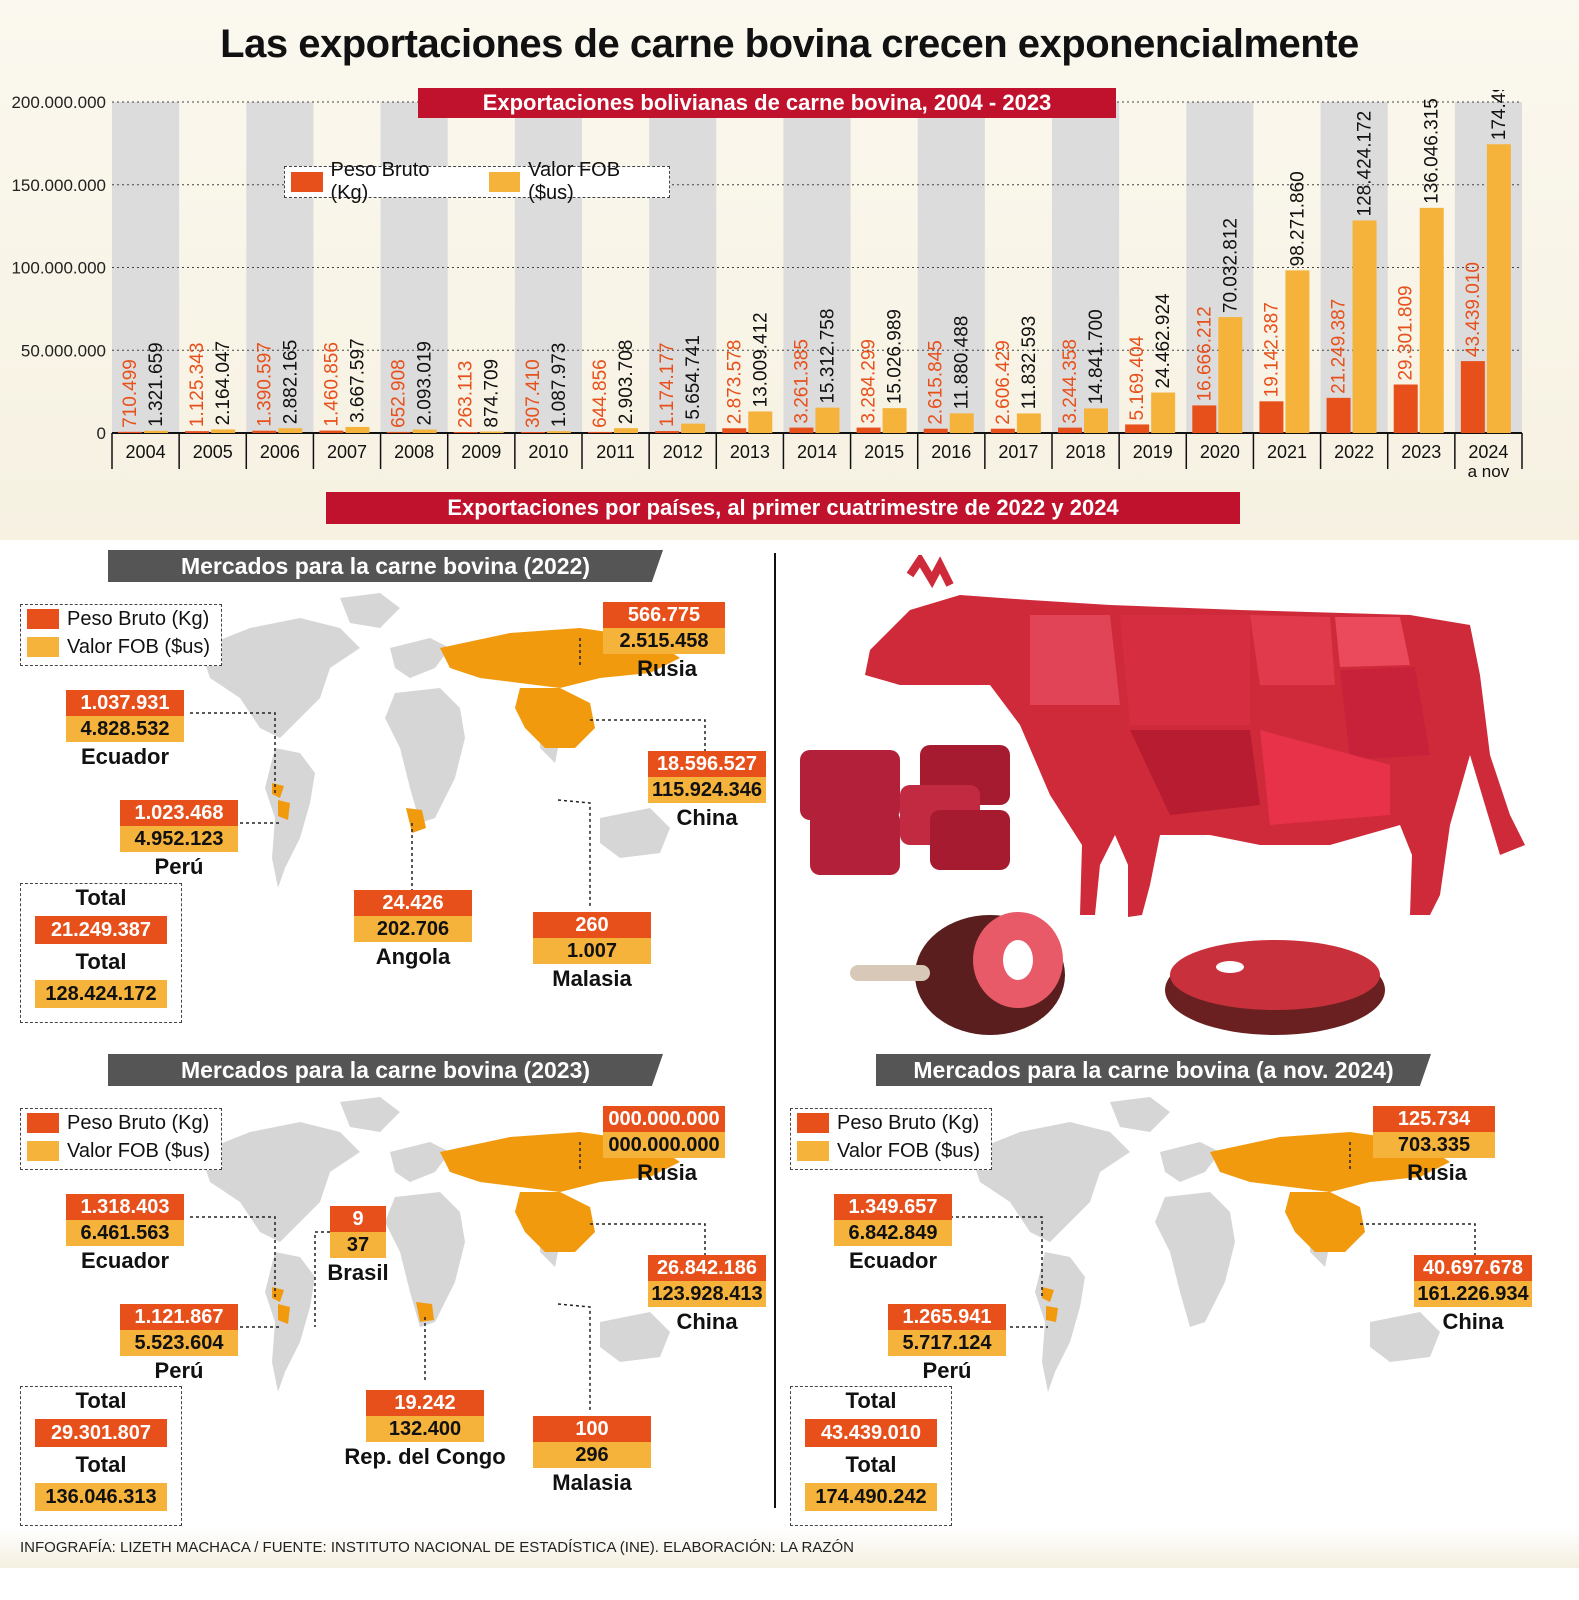  What do you see at coordinates (179, 1317) in the screenshot?
I see `peso-value: 1.121.867` at bounding box center [179, 1317].